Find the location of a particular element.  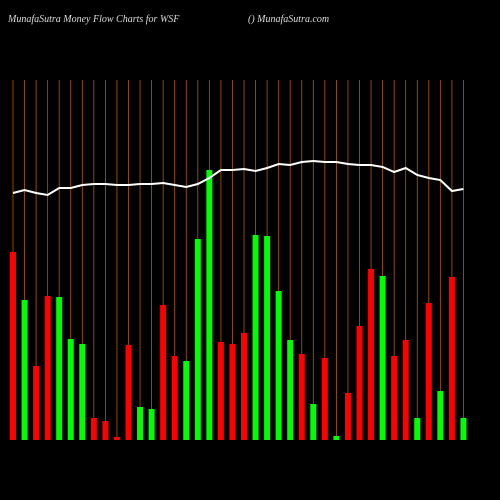

chart-subtitle: () MunafaSutra.com is located at coordinates (288, 19).